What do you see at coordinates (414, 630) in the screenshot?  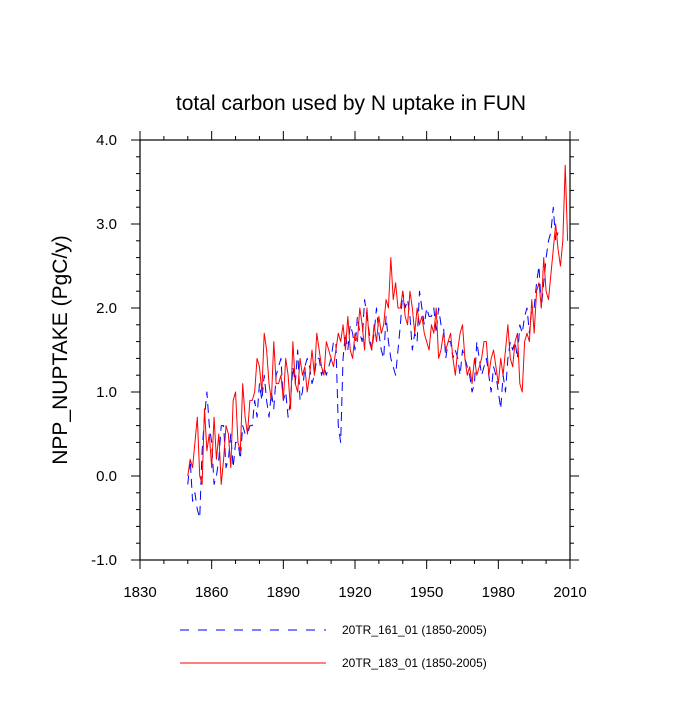 I see `legend-label-series-1: 20TR_161_01 (1850-2005)` at bounding box center [414, 630].